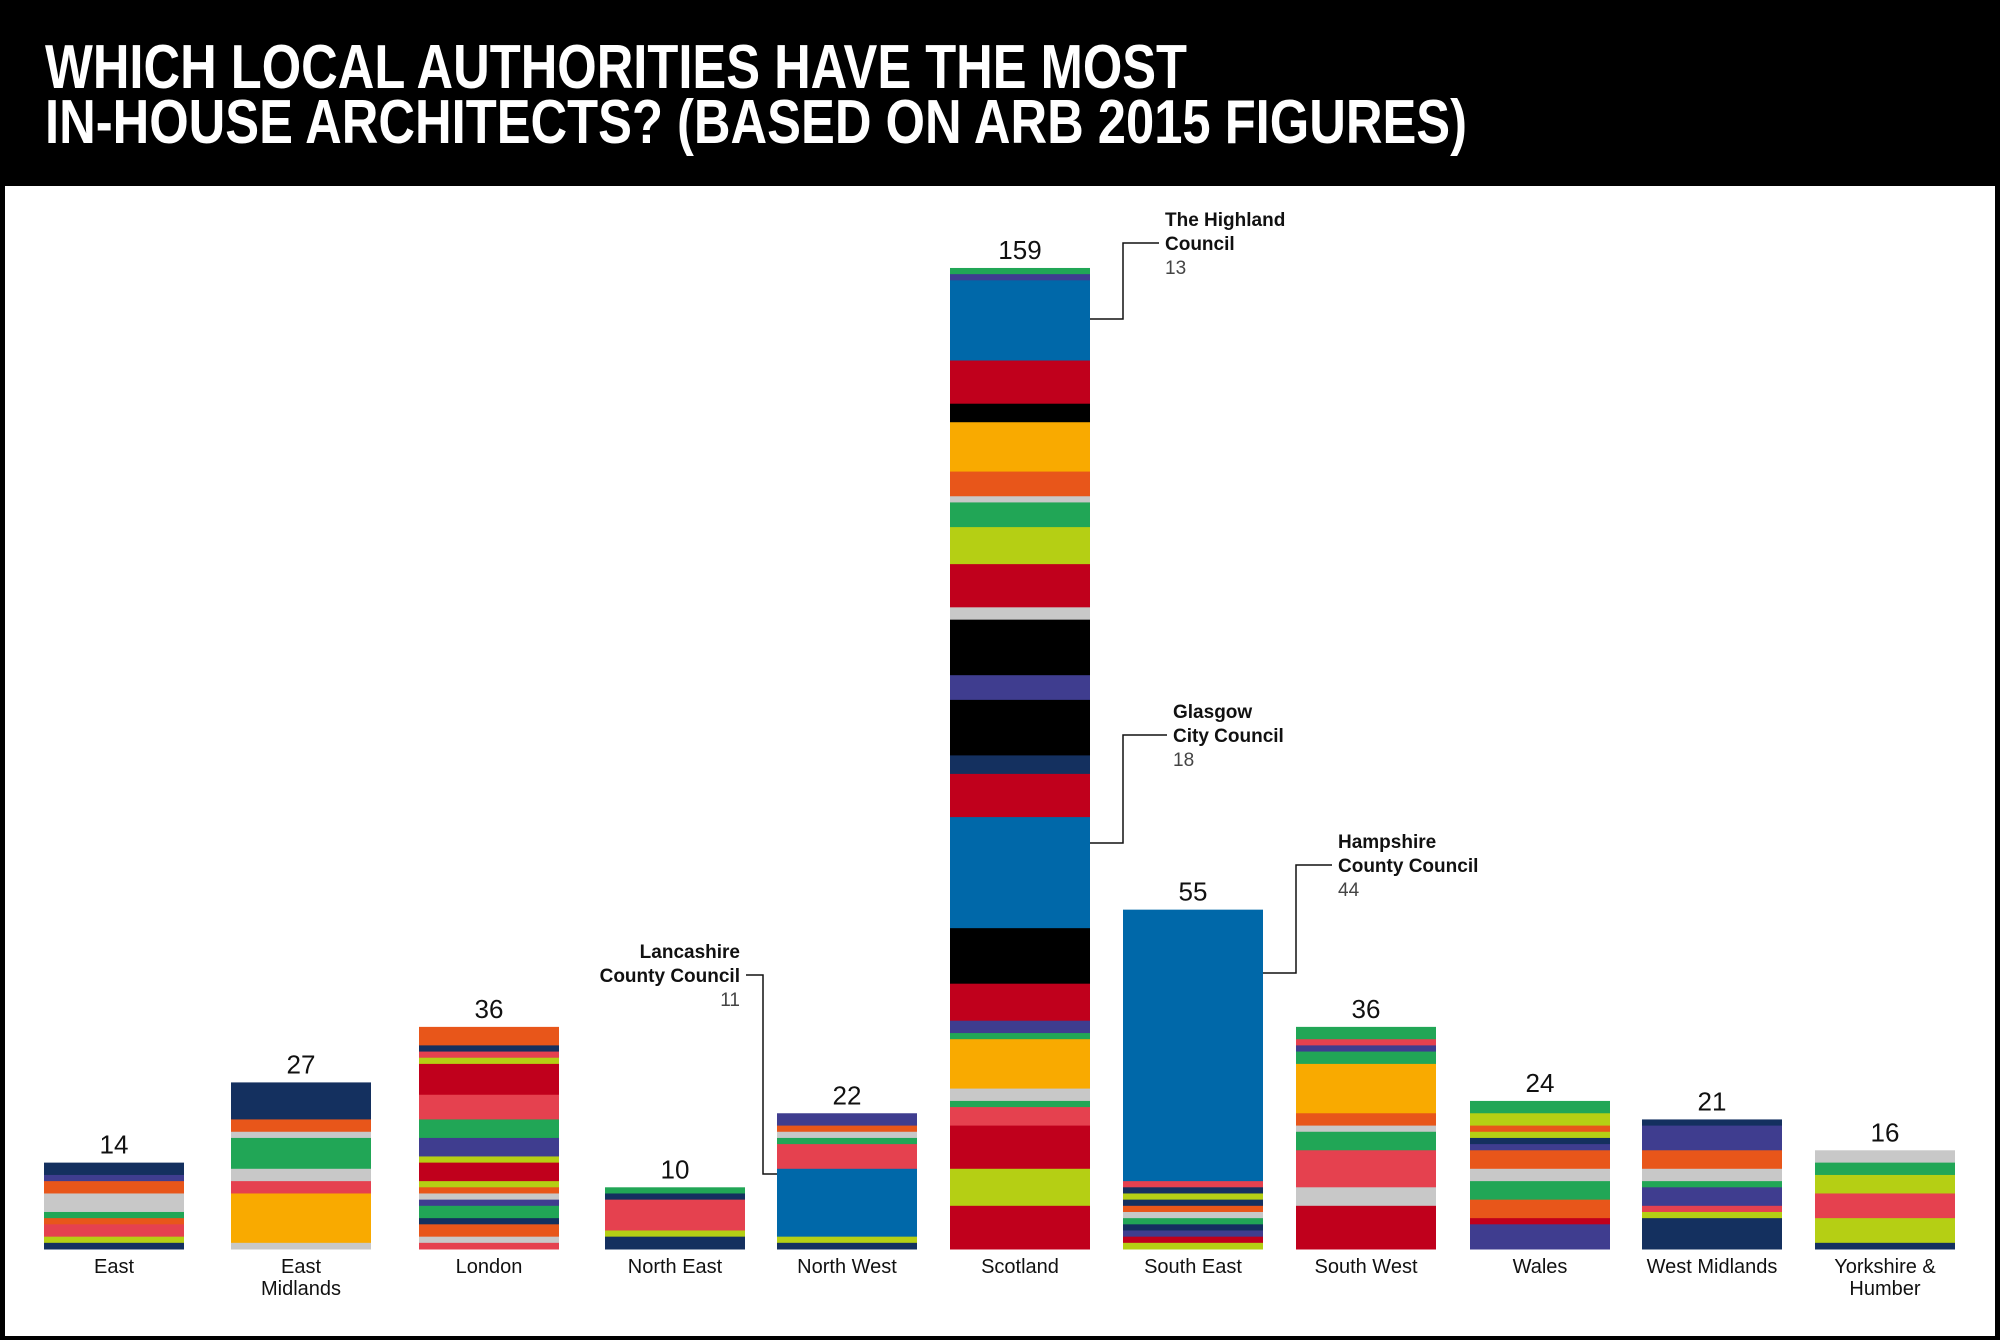  I want to click on bar-north-east: 10 North East, so click(675, 1216).